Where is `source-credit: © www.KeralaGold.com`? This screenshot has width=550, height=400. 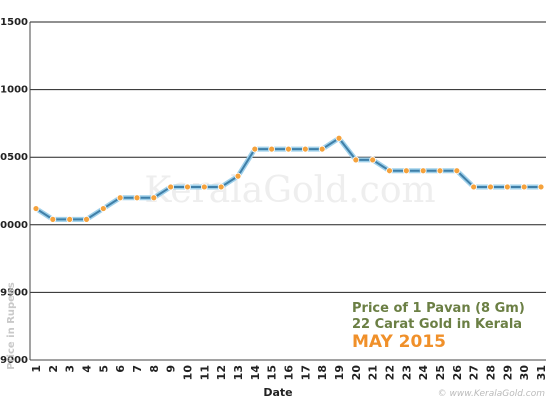 source-credit: © www.KeralaGold.com is located at coordinates (492, 394).